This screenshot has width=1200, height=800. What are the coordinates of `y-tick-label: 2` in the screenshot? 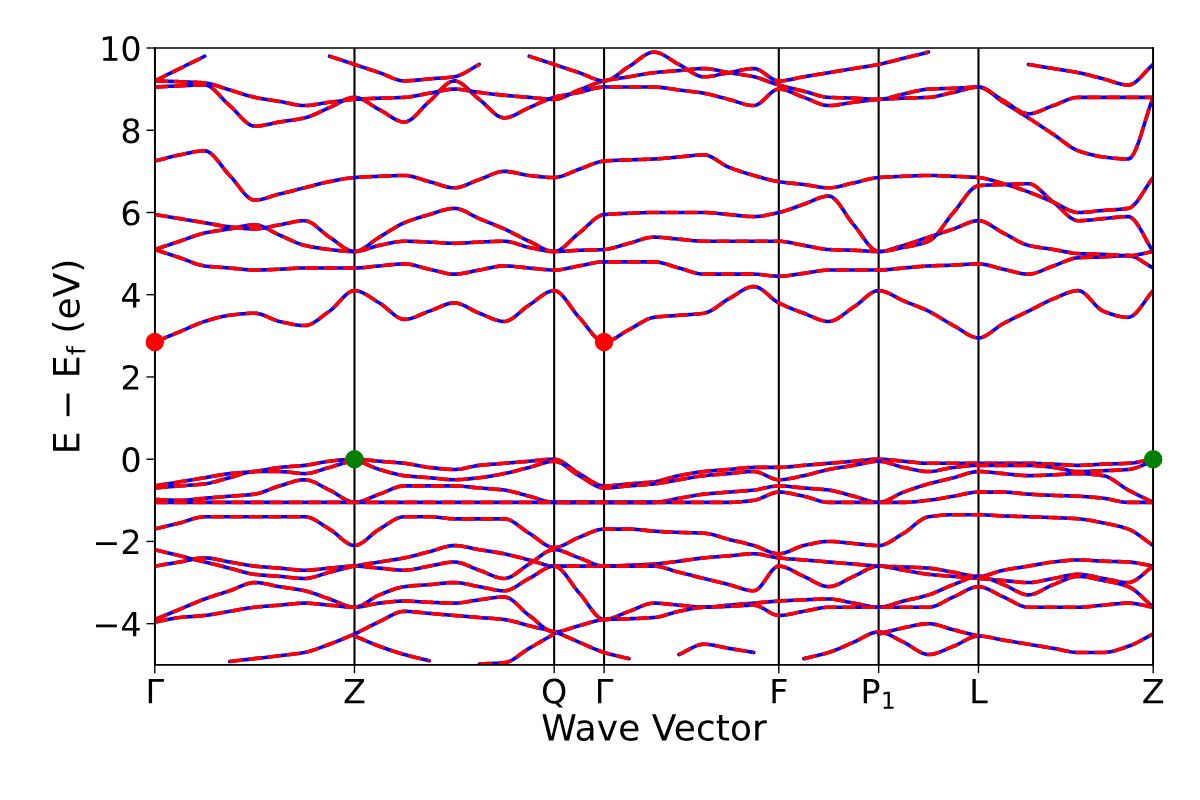 It's located at (130, 377).